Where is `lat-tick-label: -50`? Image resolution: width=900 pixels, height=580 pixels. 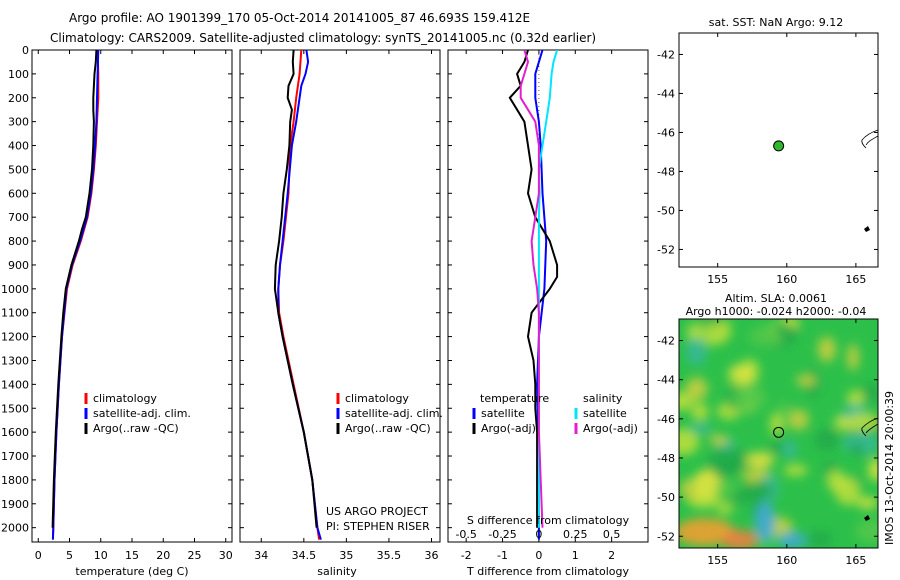
lat-tick-label: -50 is located at coordinates (666, 497).